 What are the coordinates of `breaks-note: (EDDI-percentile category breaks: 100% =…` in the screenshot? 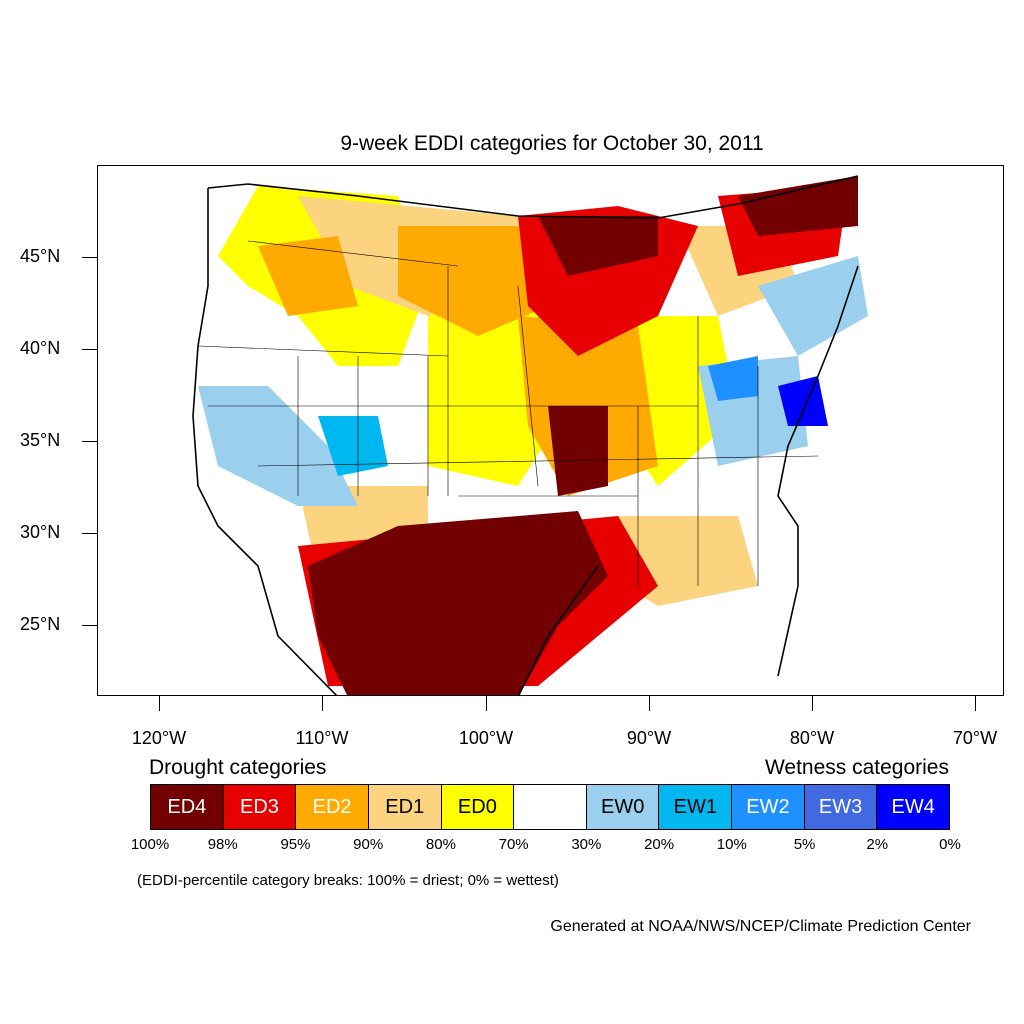 It's located at (348, 880).